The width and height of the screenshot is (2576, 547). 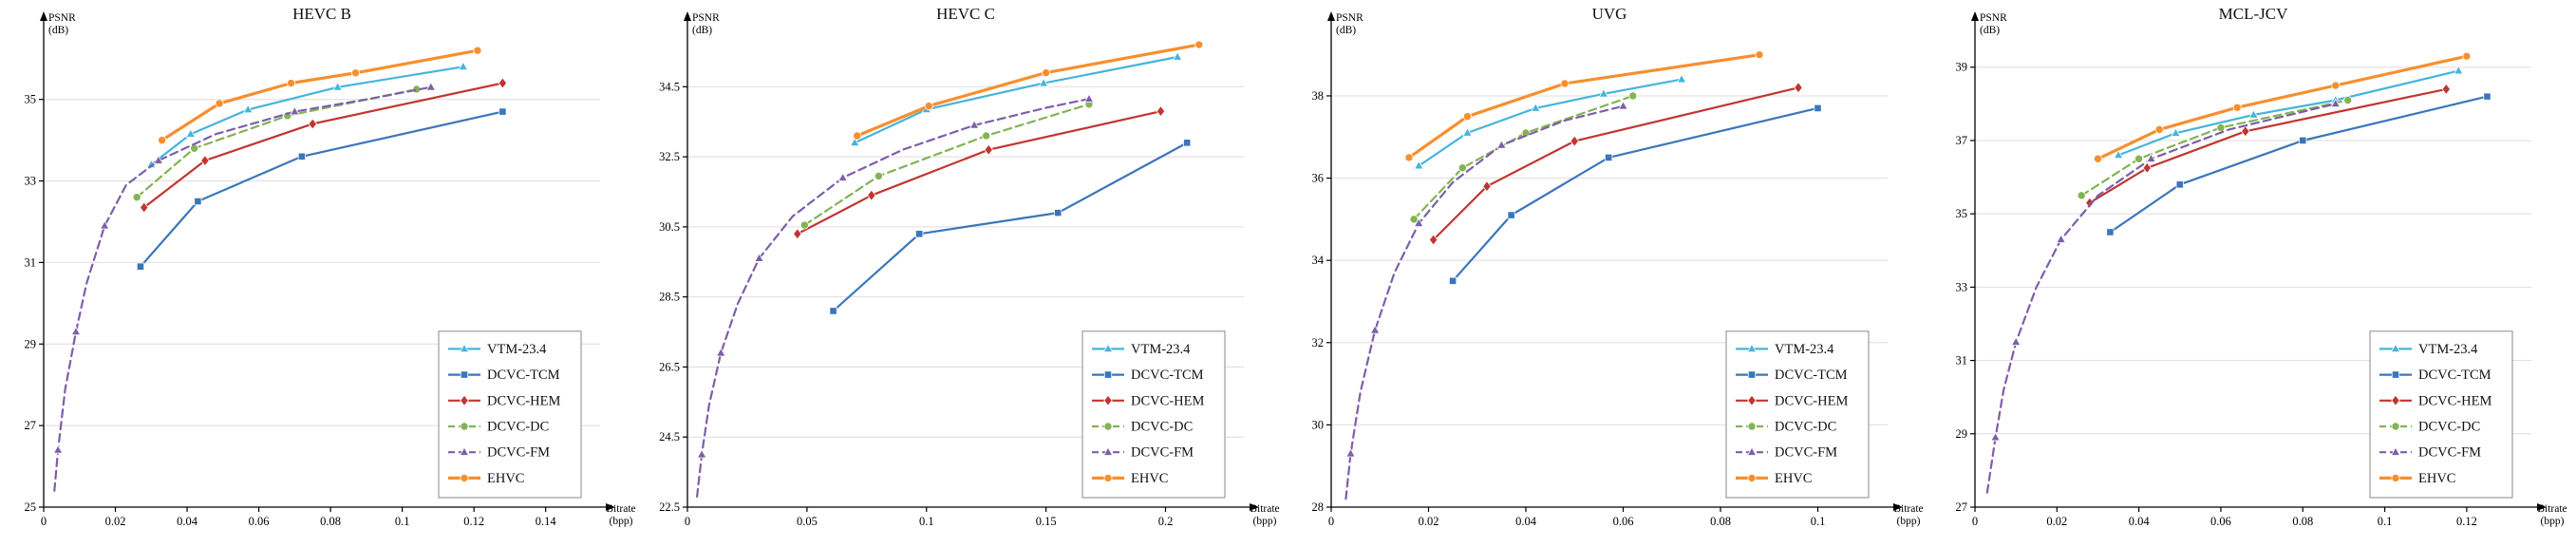 I want to click on svg-text: 34.5, so click(x=669, y=86).